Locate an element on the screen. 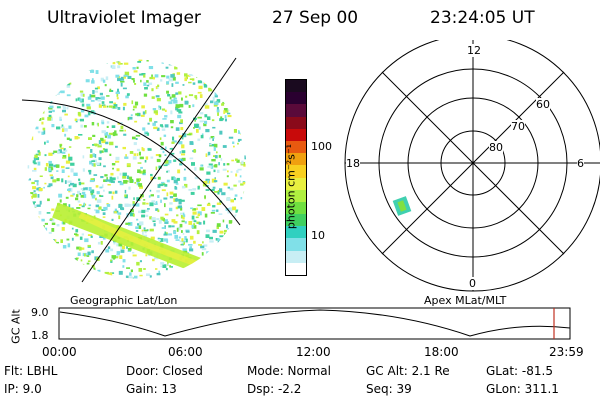 The height and width of the screenshot is (400, 600). latitude-line is located at coordinates (131, 162).